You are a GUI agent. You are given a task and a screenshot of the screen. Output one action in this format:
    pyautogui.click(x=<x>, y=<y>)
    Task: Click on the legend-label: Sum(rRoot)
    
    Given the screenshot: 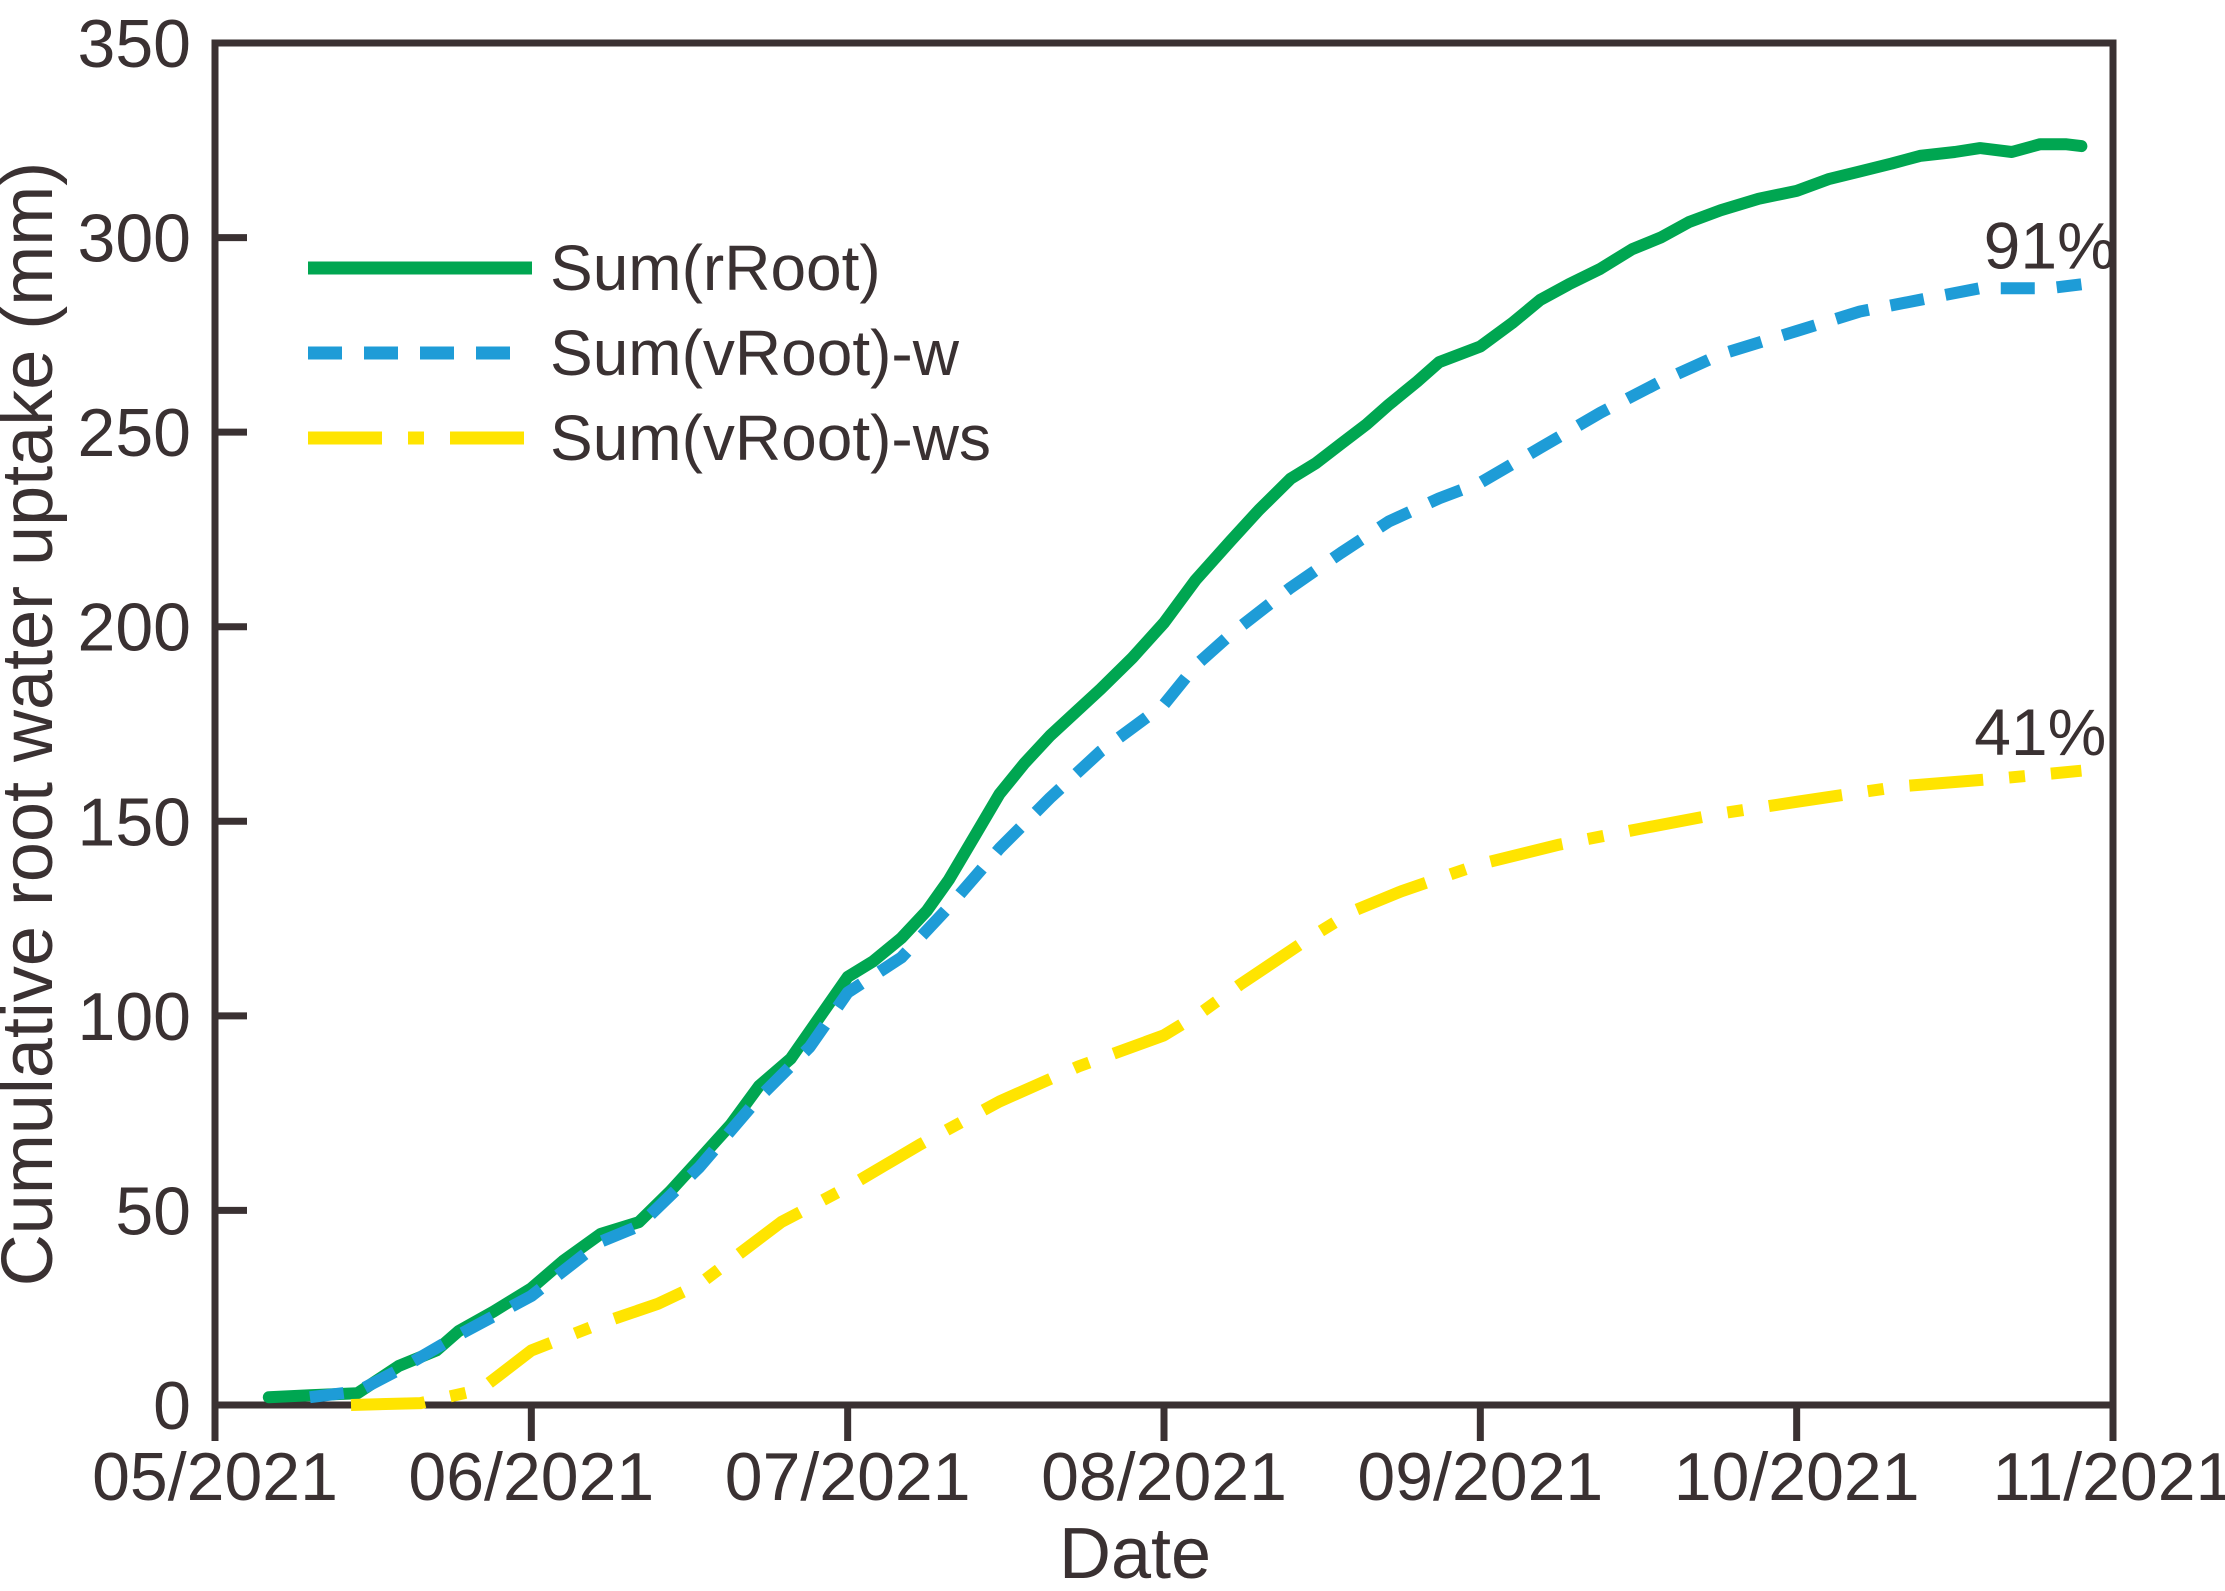 What is the action you would take?
    pyautogui.click(x=715, y=268)
    